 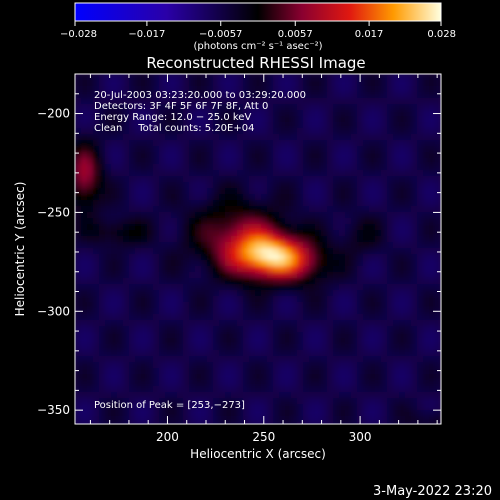 I want to click on chart-title: Reconstructed RHESSI Image, so click(x=255, y=63).